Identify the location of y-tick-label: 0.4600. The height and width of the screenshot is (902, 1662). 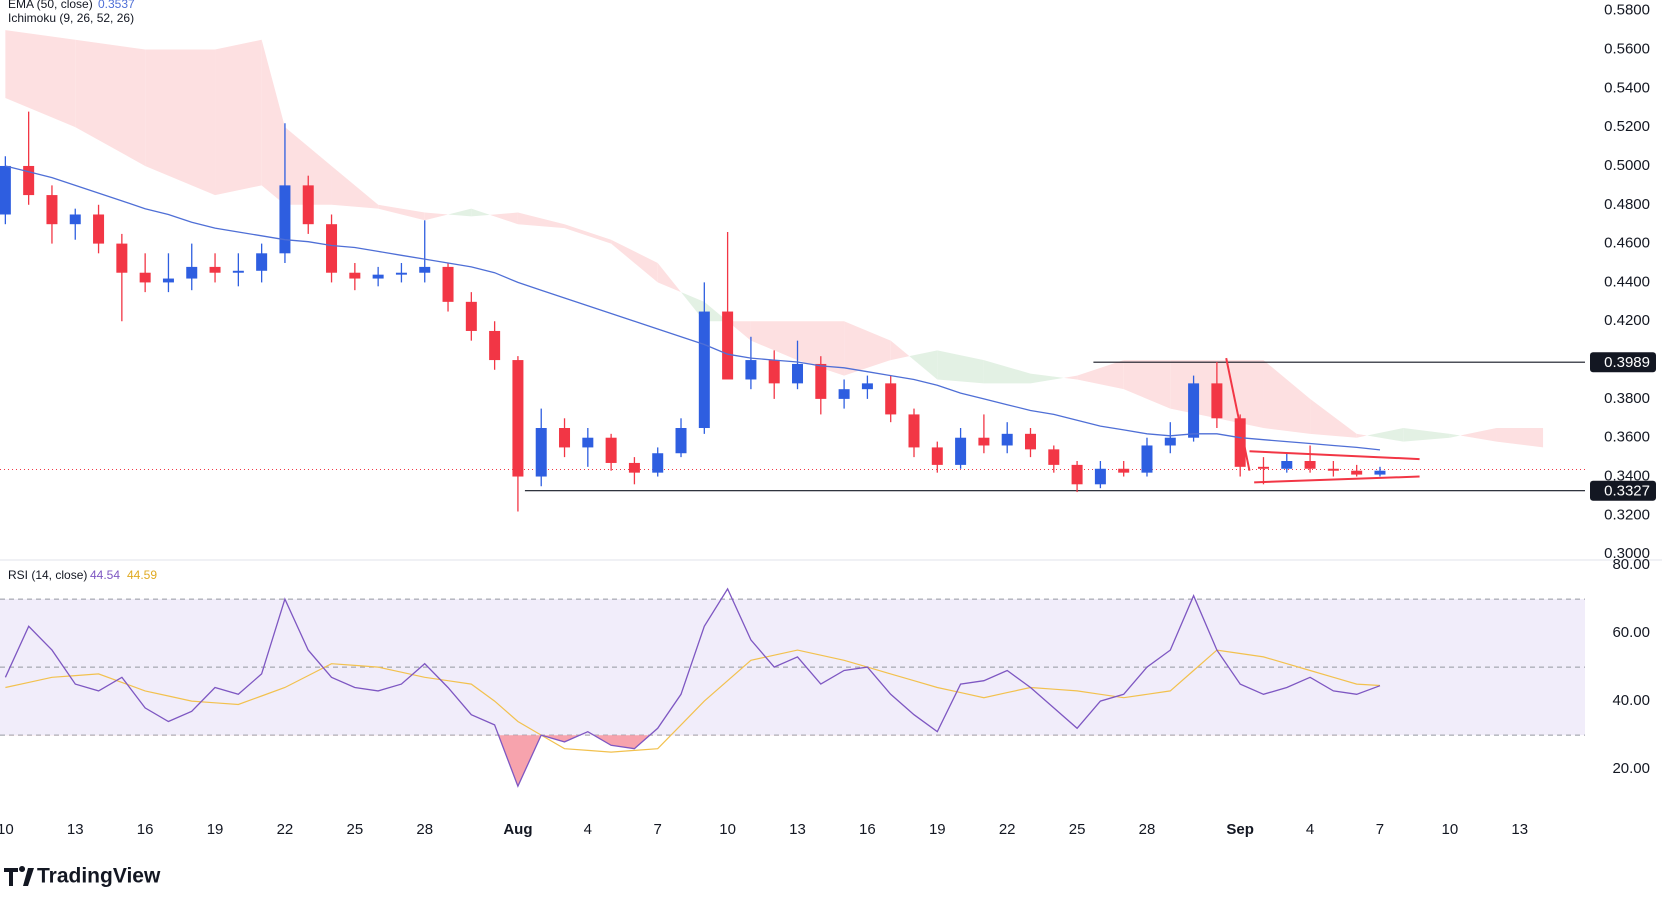
(1627, 243).